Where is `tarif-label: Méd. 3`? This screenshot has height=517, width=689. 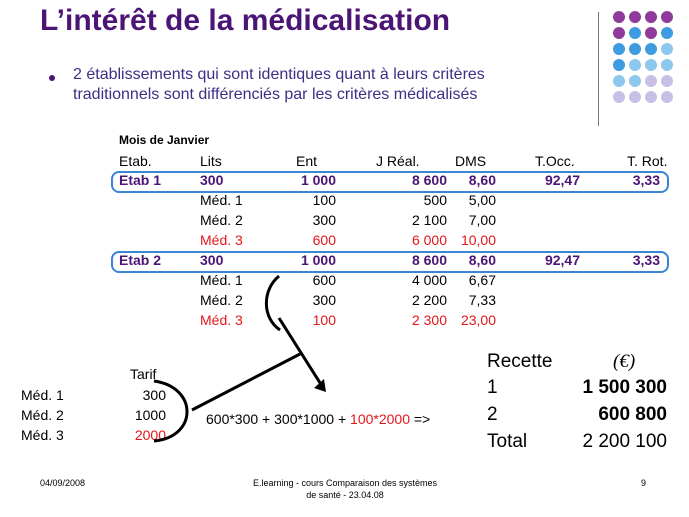
tarif-label: Méd. 3 is located at coordinates (42, 435).